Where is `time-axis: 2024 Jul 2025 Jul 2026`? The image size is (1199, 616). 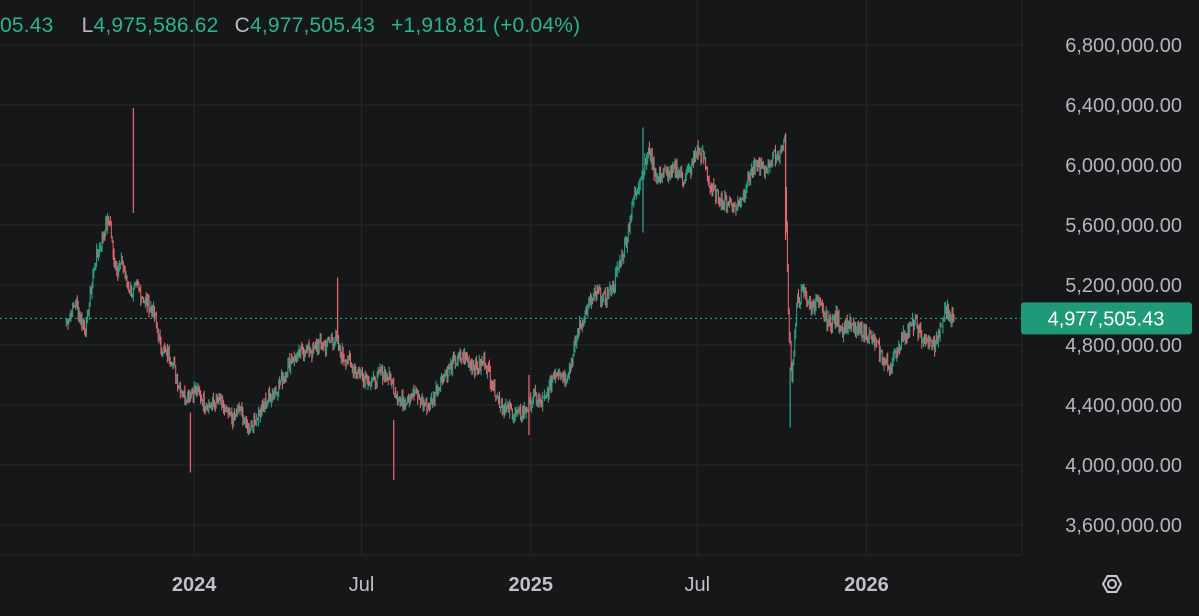 time-axis: 2024 Jul 2025 Jul 2026 is located at coordinates (530, 585).